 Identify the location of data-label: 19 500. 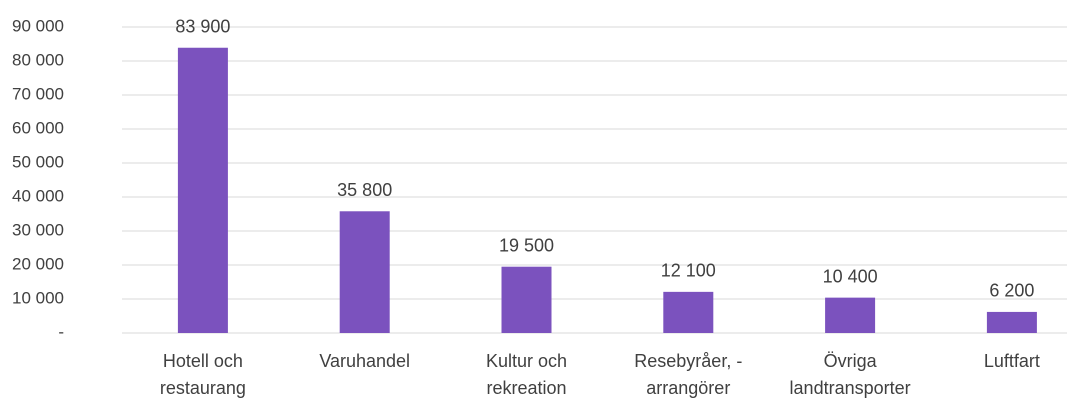
(526, 245).